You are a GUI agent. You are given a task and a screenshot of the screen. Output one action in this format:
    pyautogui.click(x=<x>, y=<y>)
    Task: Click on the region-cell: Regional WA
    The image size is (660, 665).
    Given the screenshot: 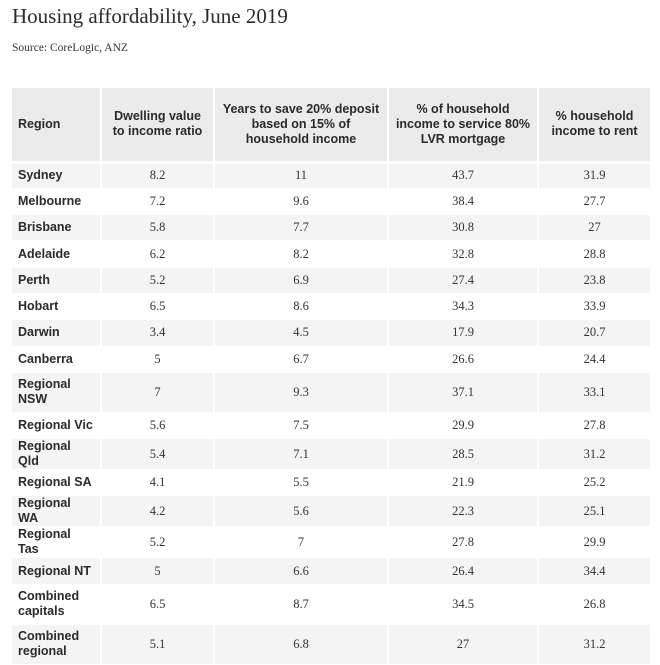 What is the action you would take?
    pyautogui.click(x=57, y=511)
    